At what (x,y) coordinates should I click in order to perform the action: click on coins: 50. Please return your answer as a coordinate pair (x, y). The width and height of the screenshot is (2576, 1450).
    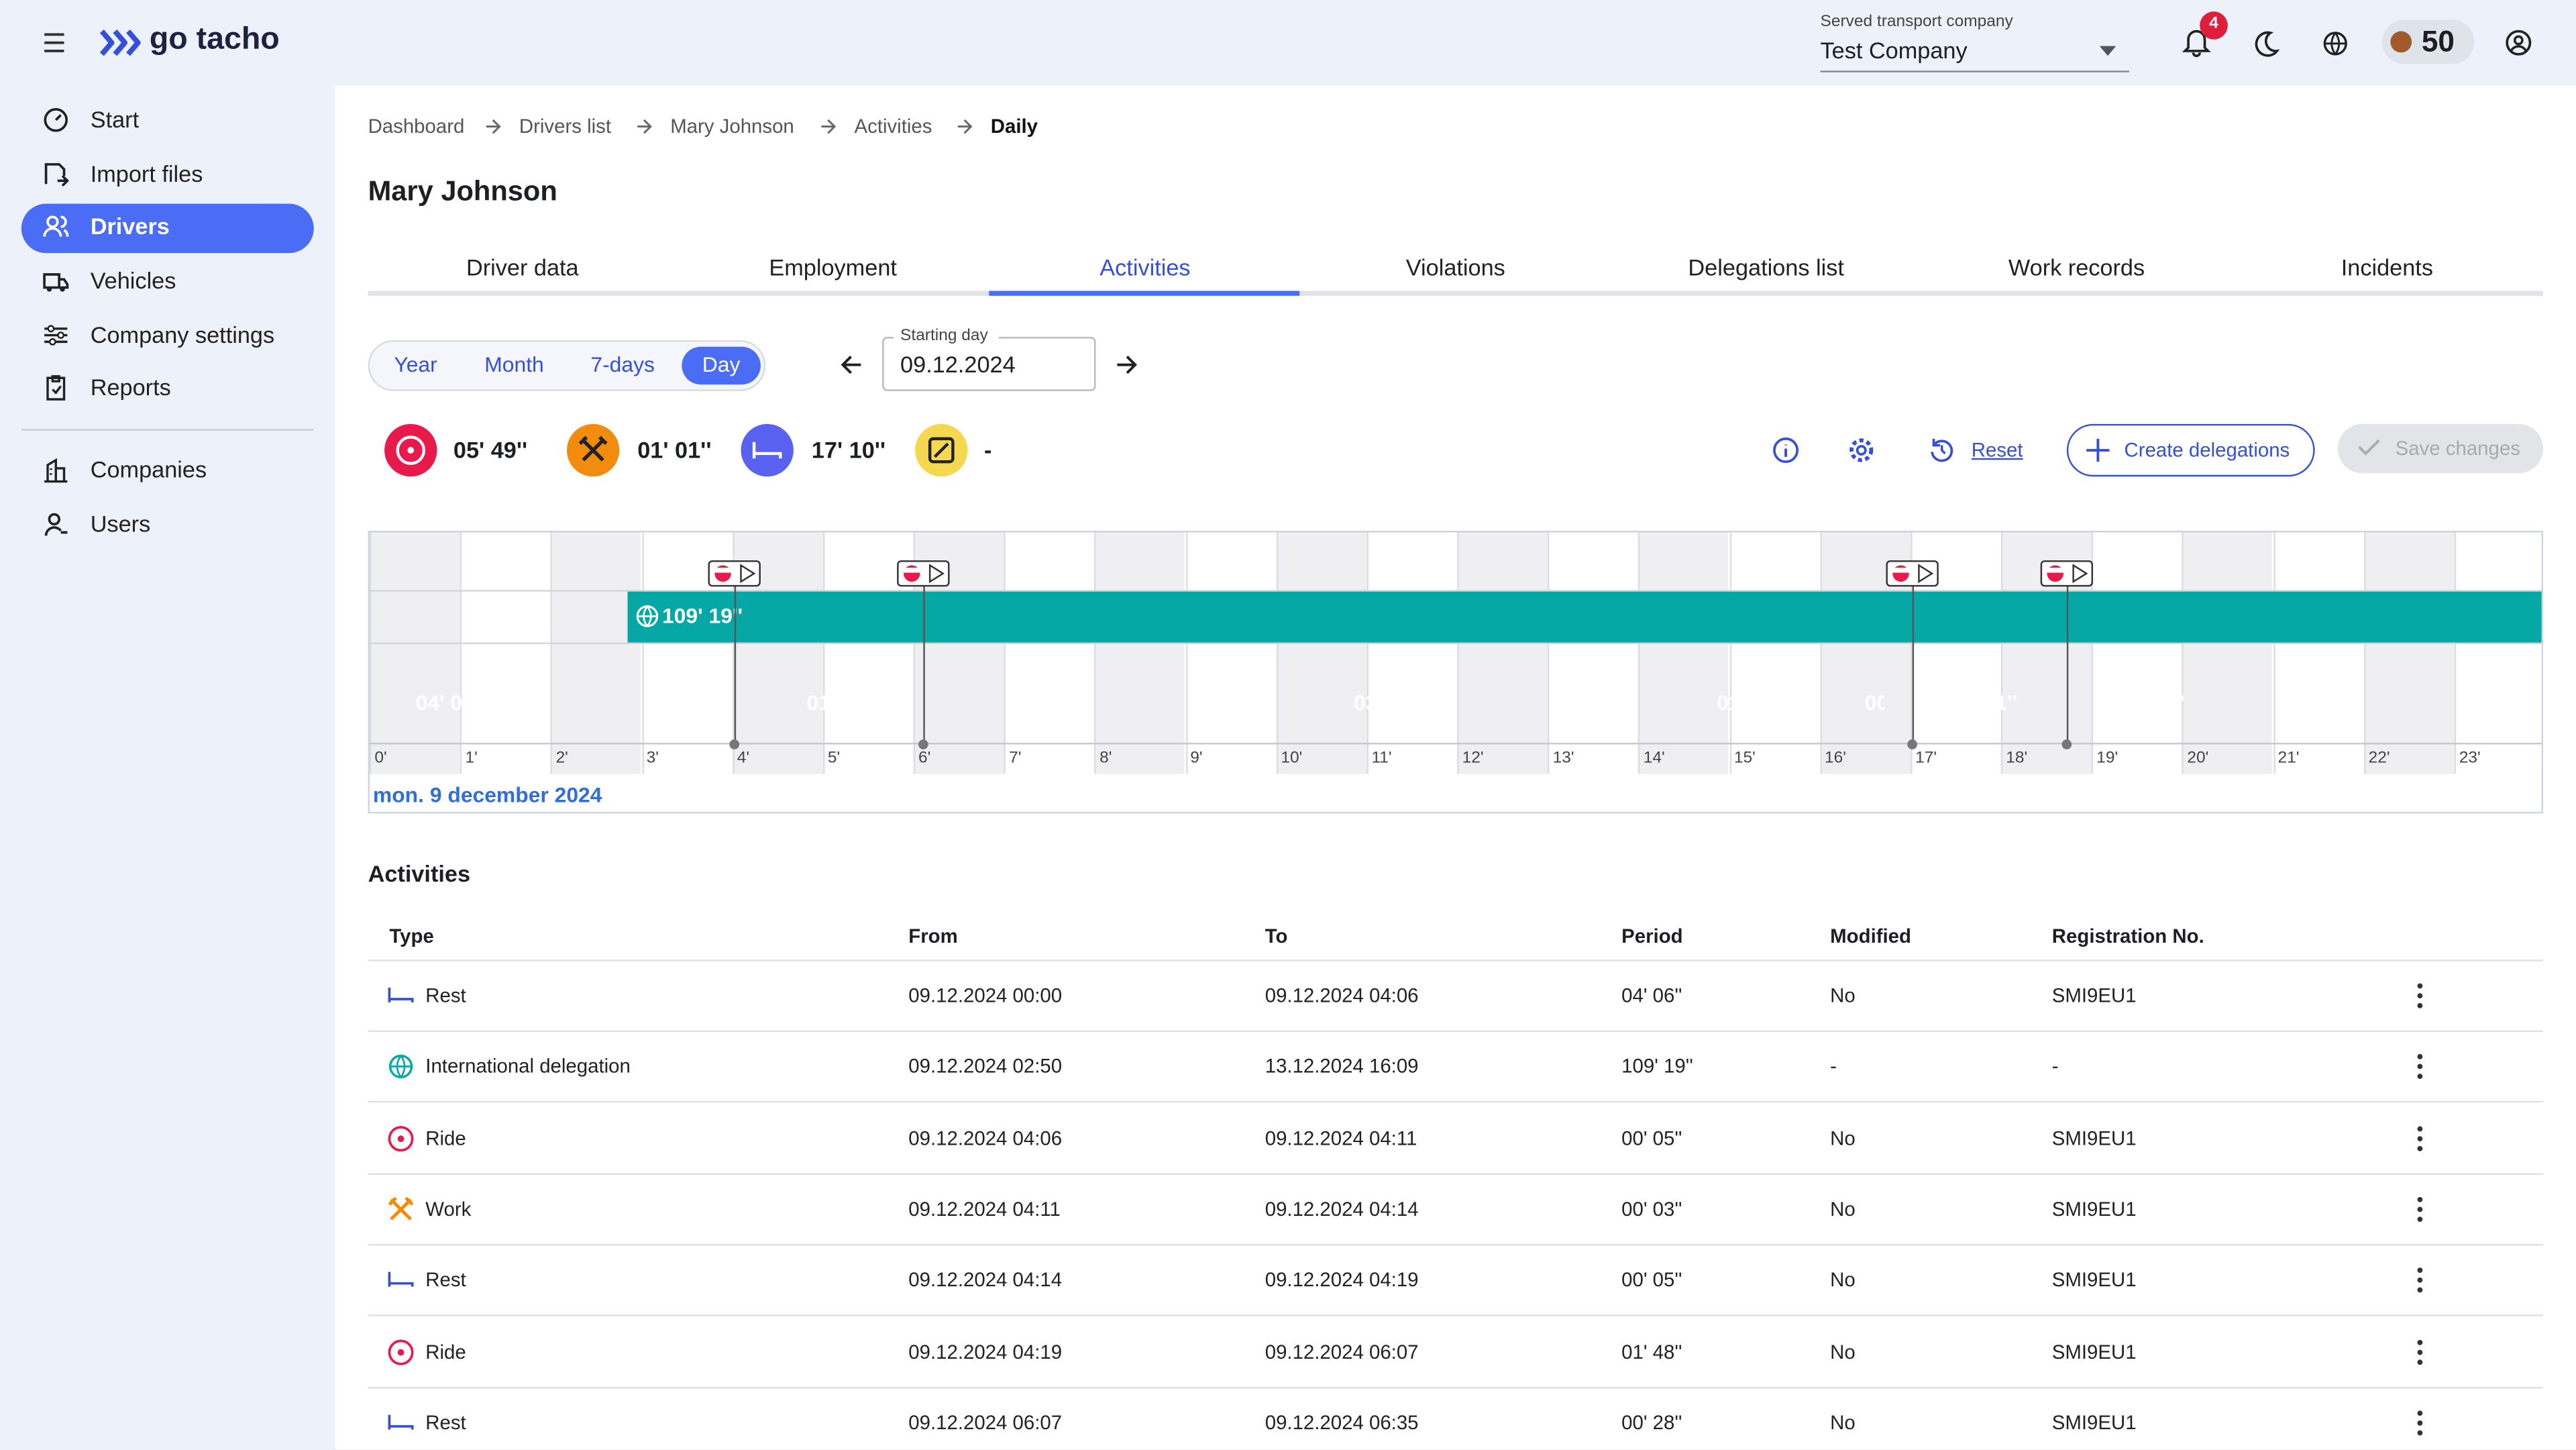
    Looking at the image, I should click on (2438, 42).